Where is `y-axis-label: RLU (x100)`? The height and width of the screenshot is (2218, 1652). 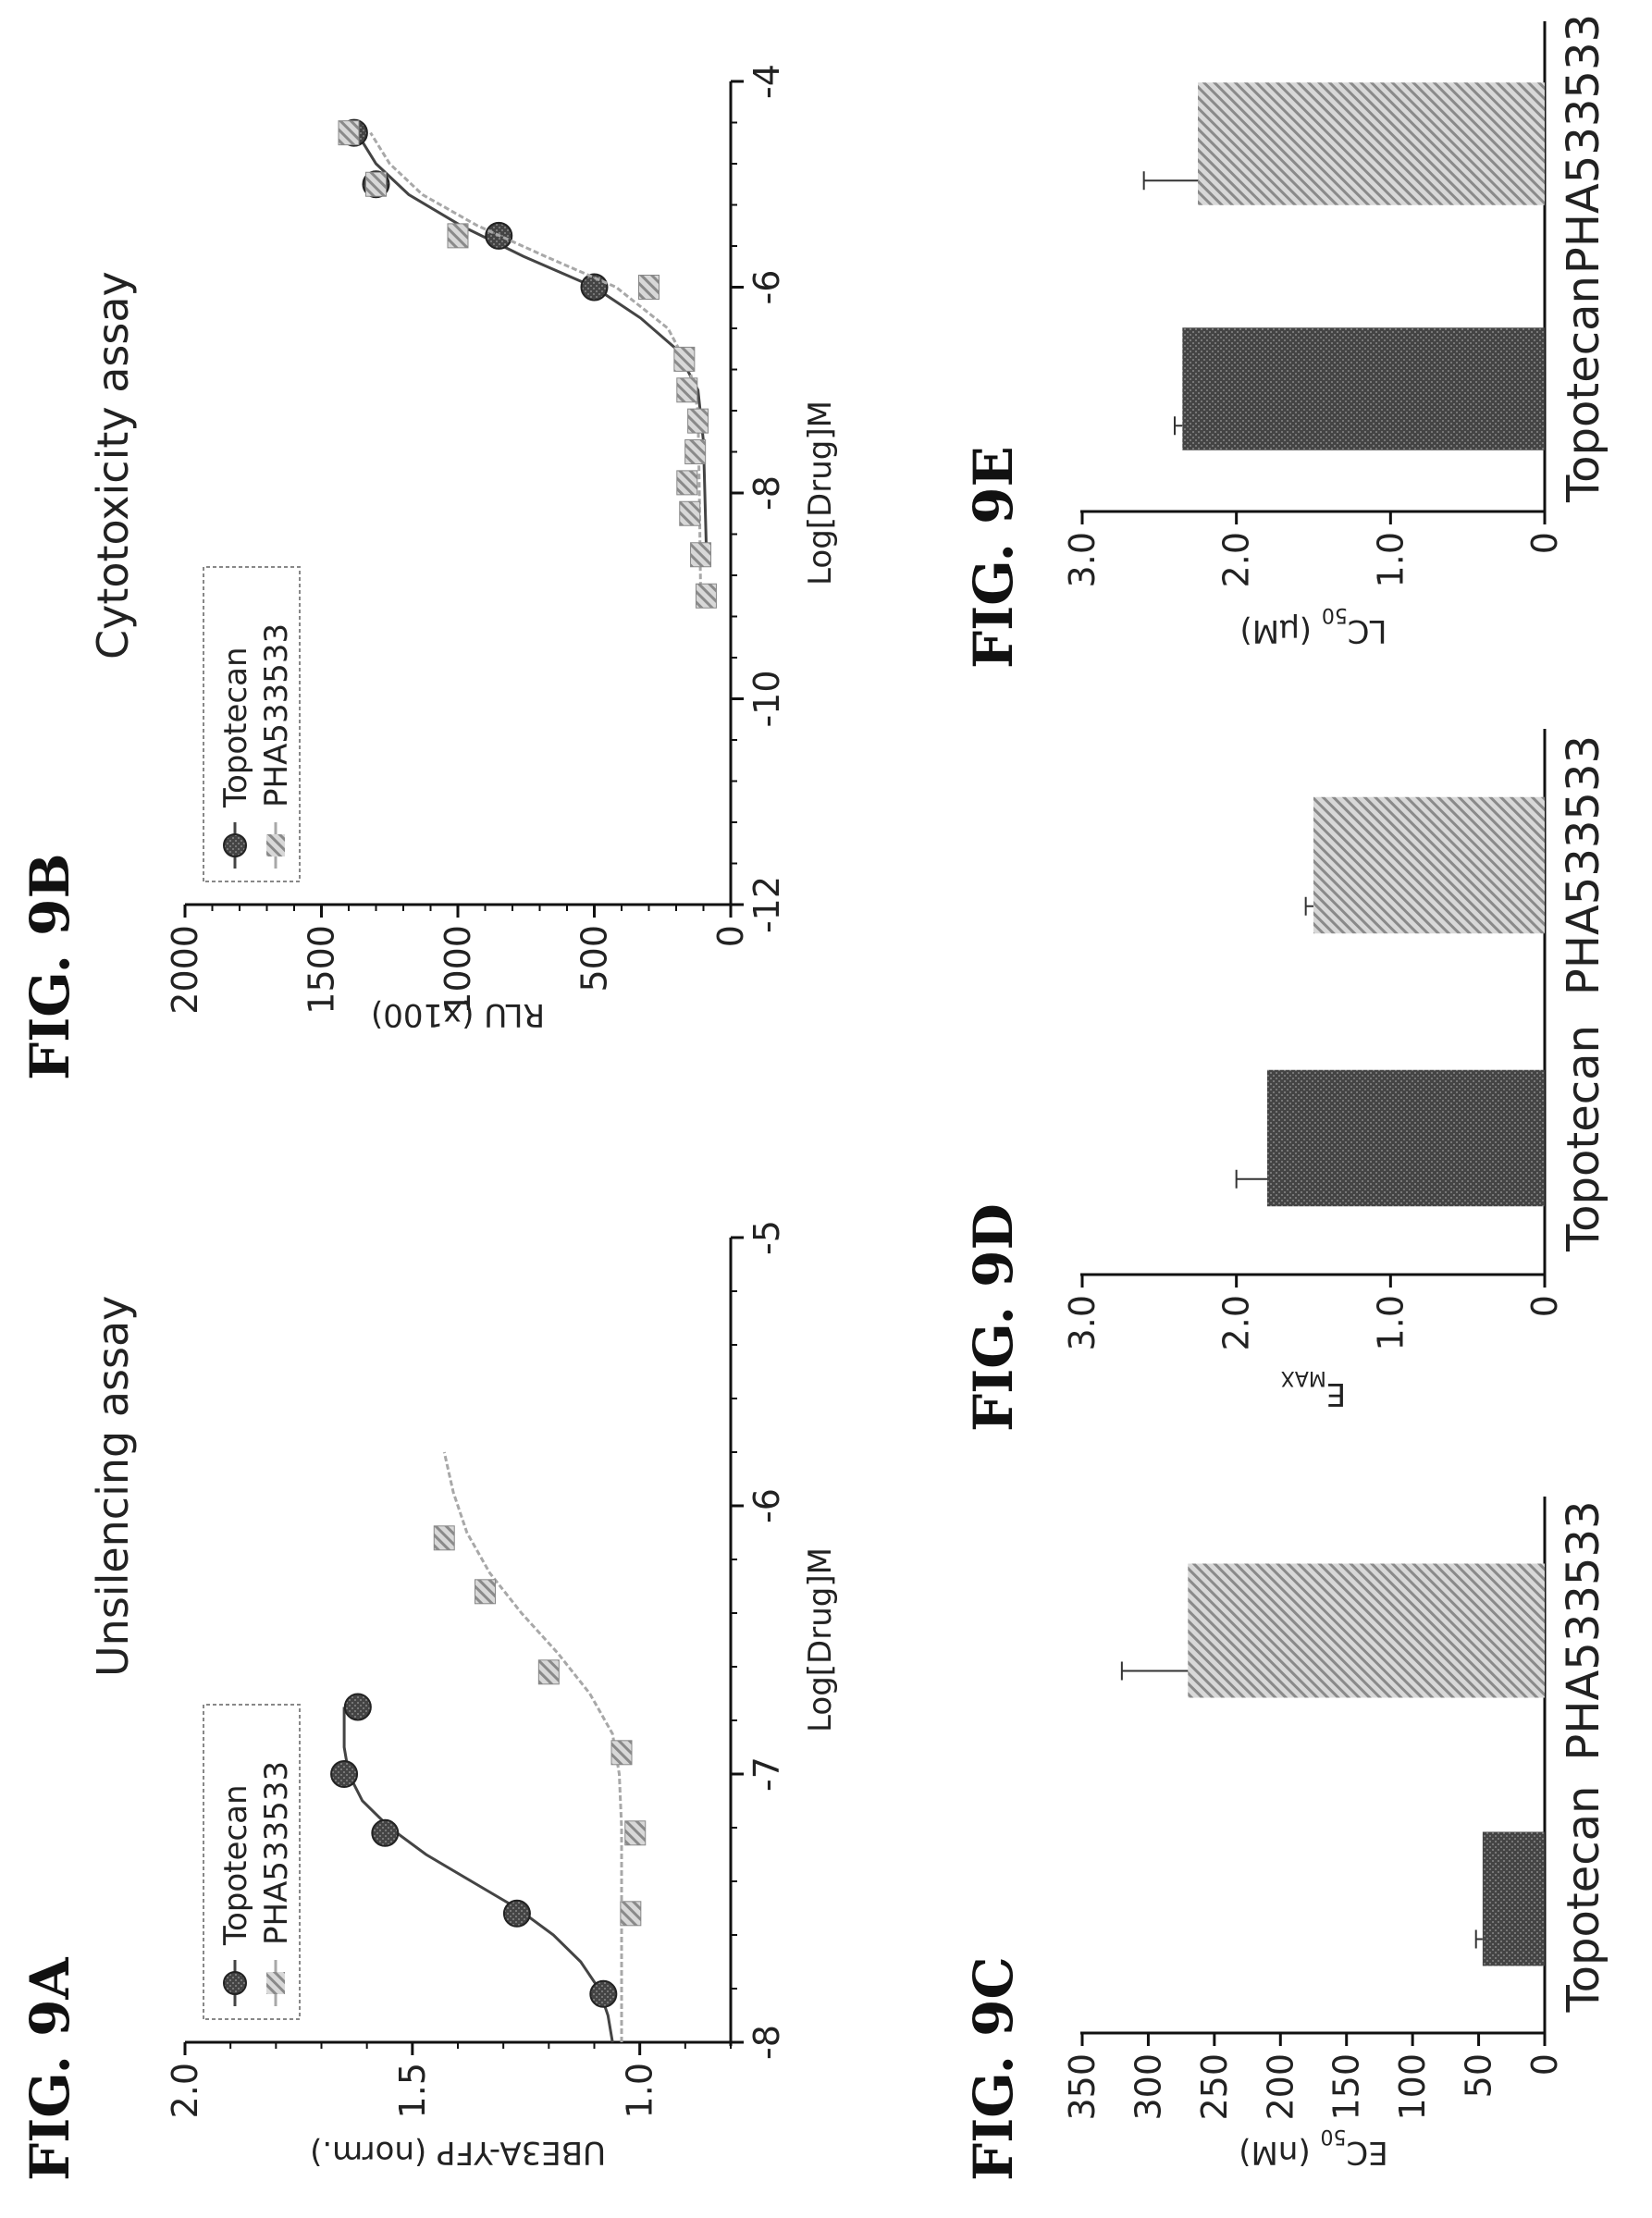 y-axis-label: RLU (x100) is located at coordinates (458, 1014).